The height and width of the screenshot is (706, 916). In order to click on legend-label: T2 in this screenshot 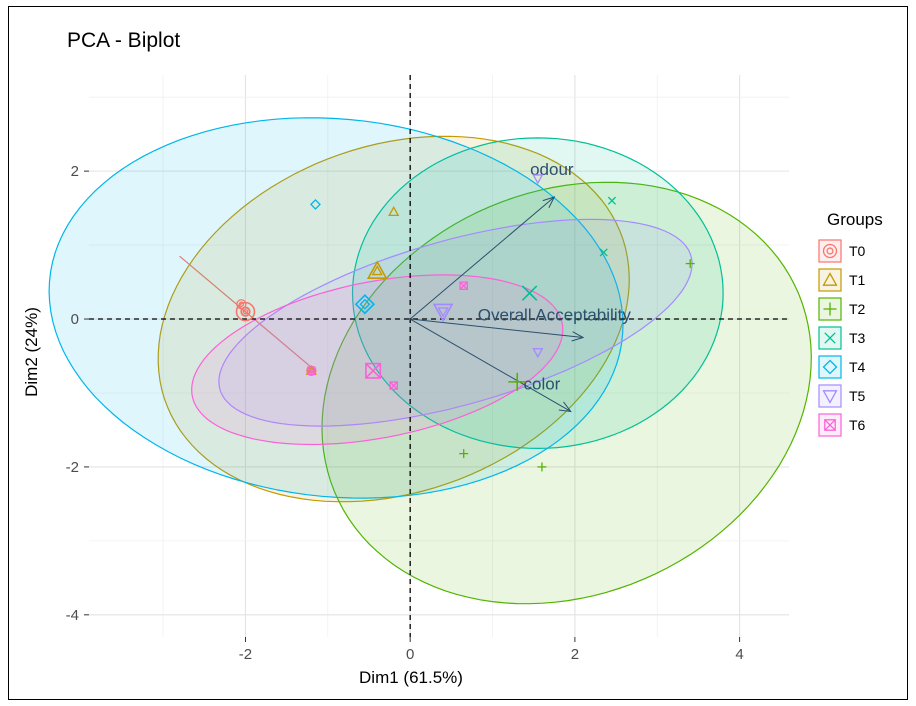, I will do `click(857, 309)`.